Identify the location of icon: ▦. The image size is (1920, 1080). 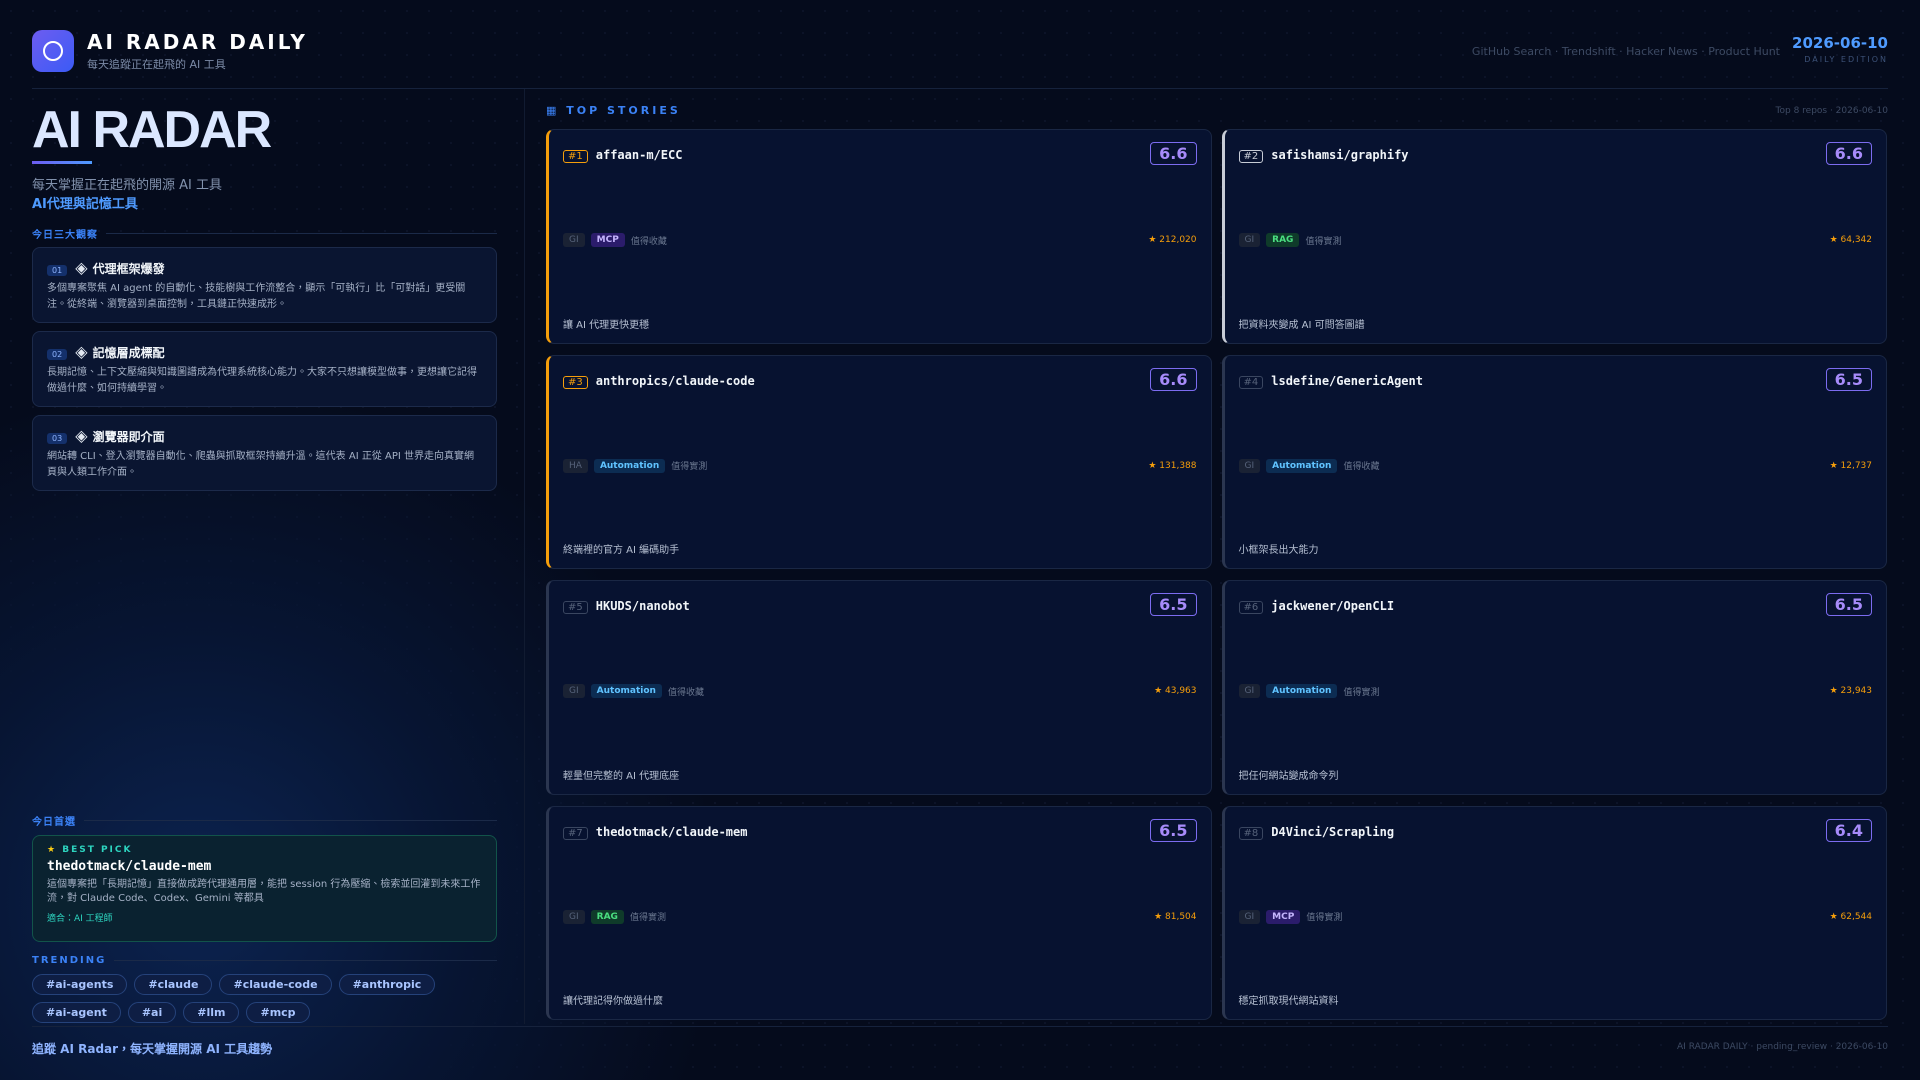
(556, 110).